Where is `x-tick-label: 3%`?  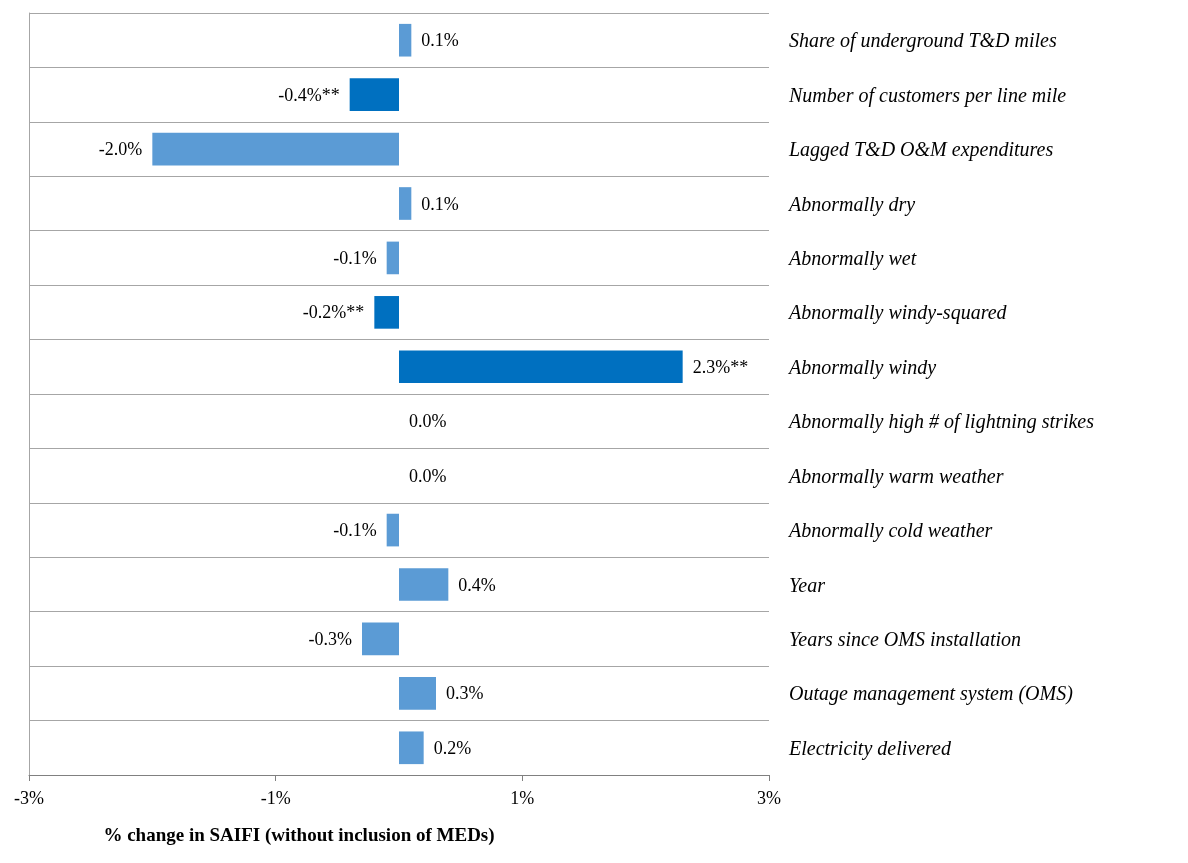 x-tick-label: 3% is located at coordinates (769, 798).